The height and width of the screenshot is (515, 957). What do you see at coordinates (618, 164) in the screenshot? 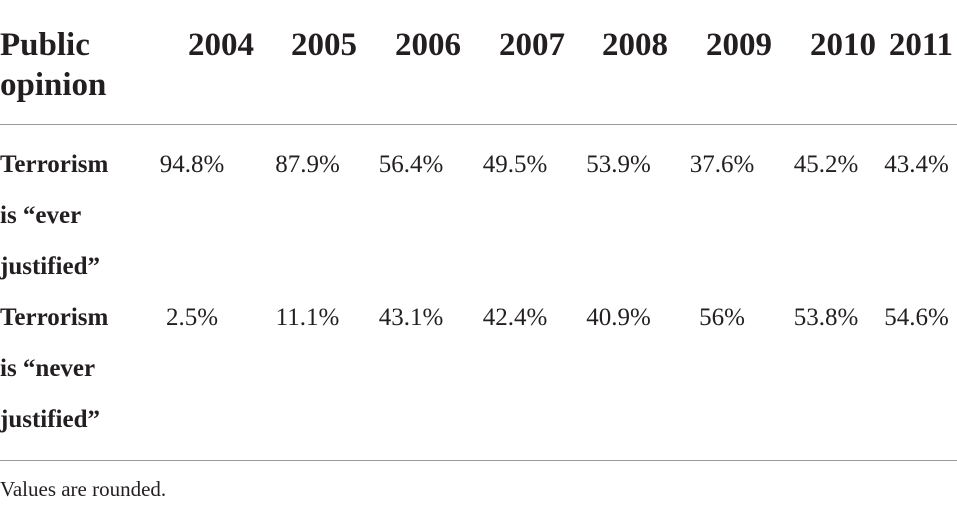
I see `cell-ever-2008: 53.9%` at bounding box center [618, 164].